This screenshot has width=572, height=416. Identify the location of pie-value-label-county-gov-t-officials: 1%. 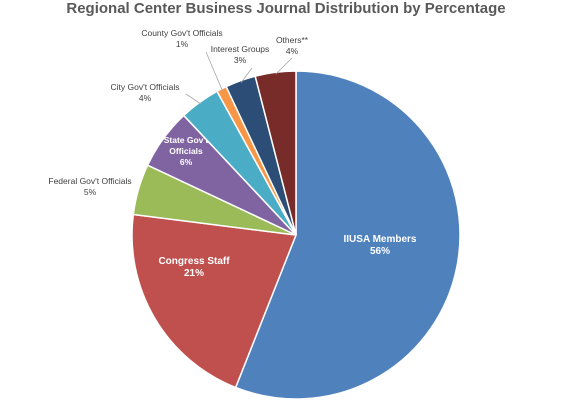
(182, 44).